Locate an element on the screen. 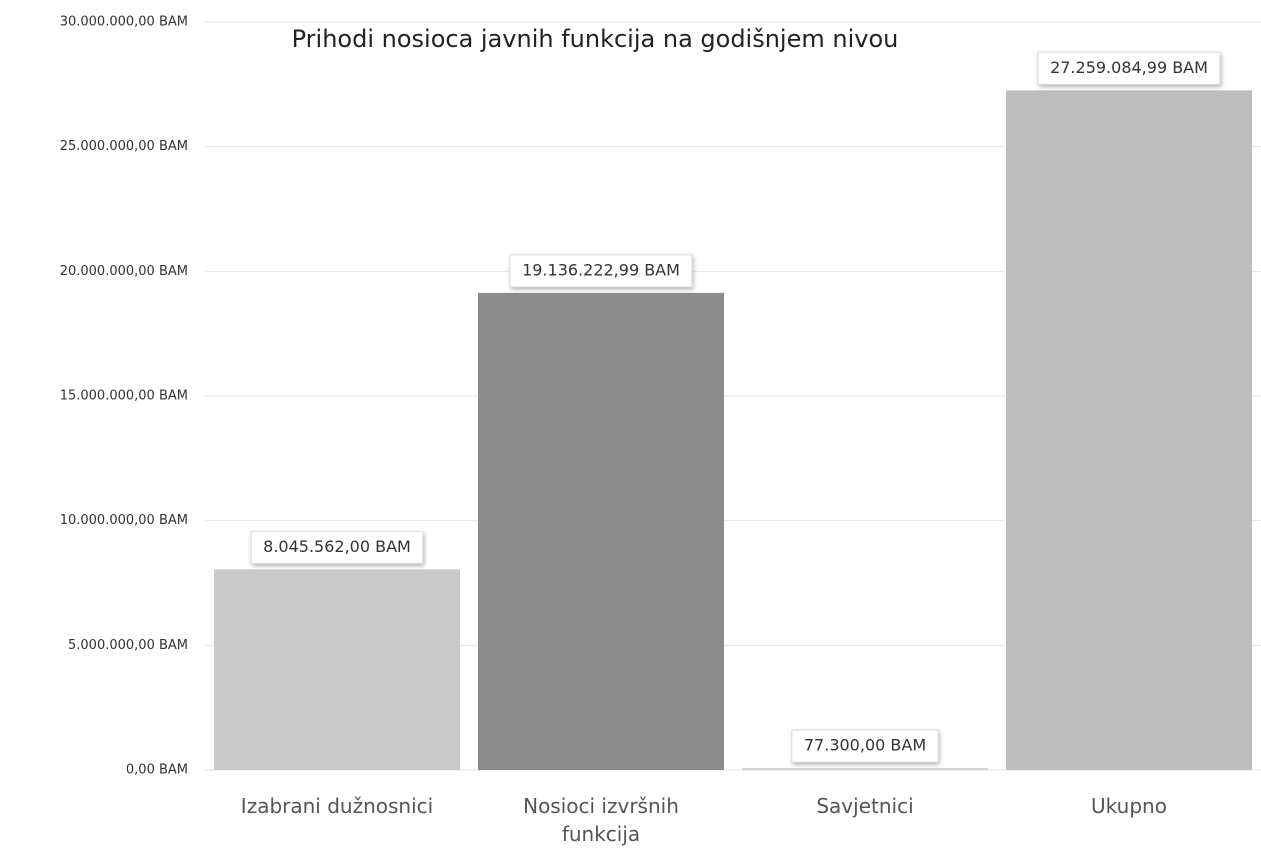 This screenshot has height=858, width=1261. y-tick-label: 25.000.000,00 BAM is located at coordinates (124, 146).